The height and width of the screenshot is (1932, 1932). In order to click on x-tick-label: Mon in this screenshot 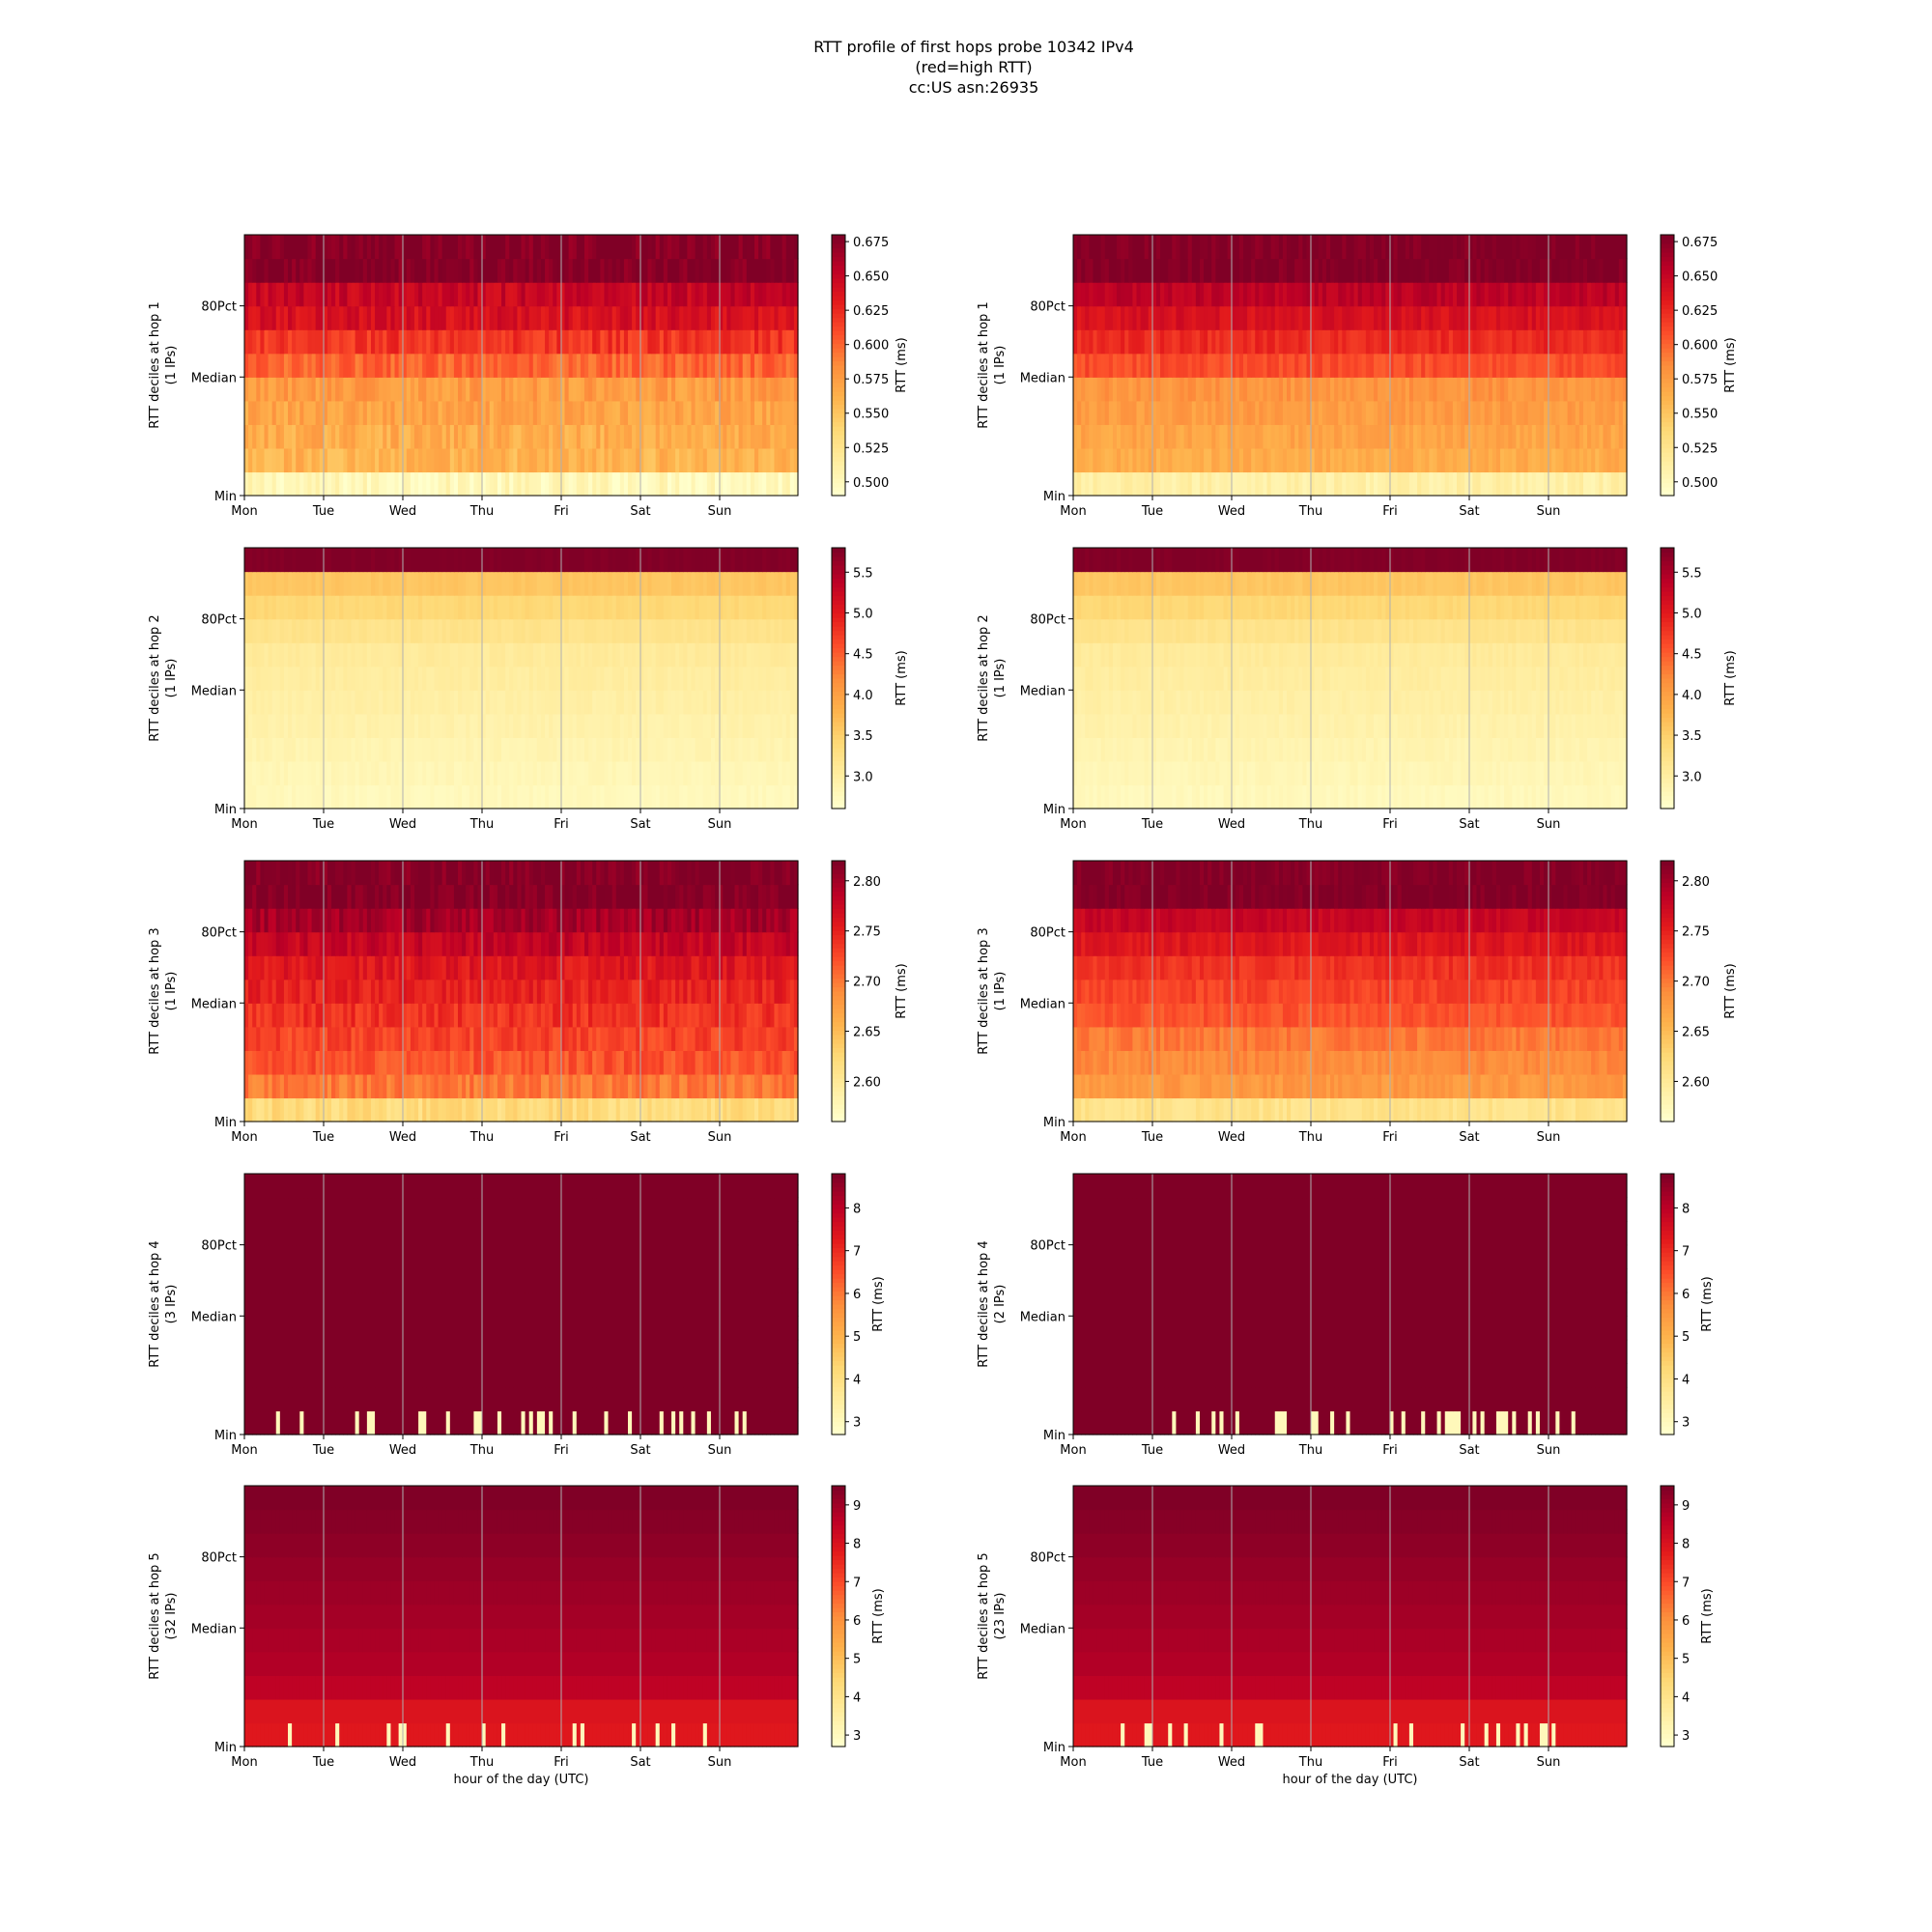, I will do `click(244, 824)`.